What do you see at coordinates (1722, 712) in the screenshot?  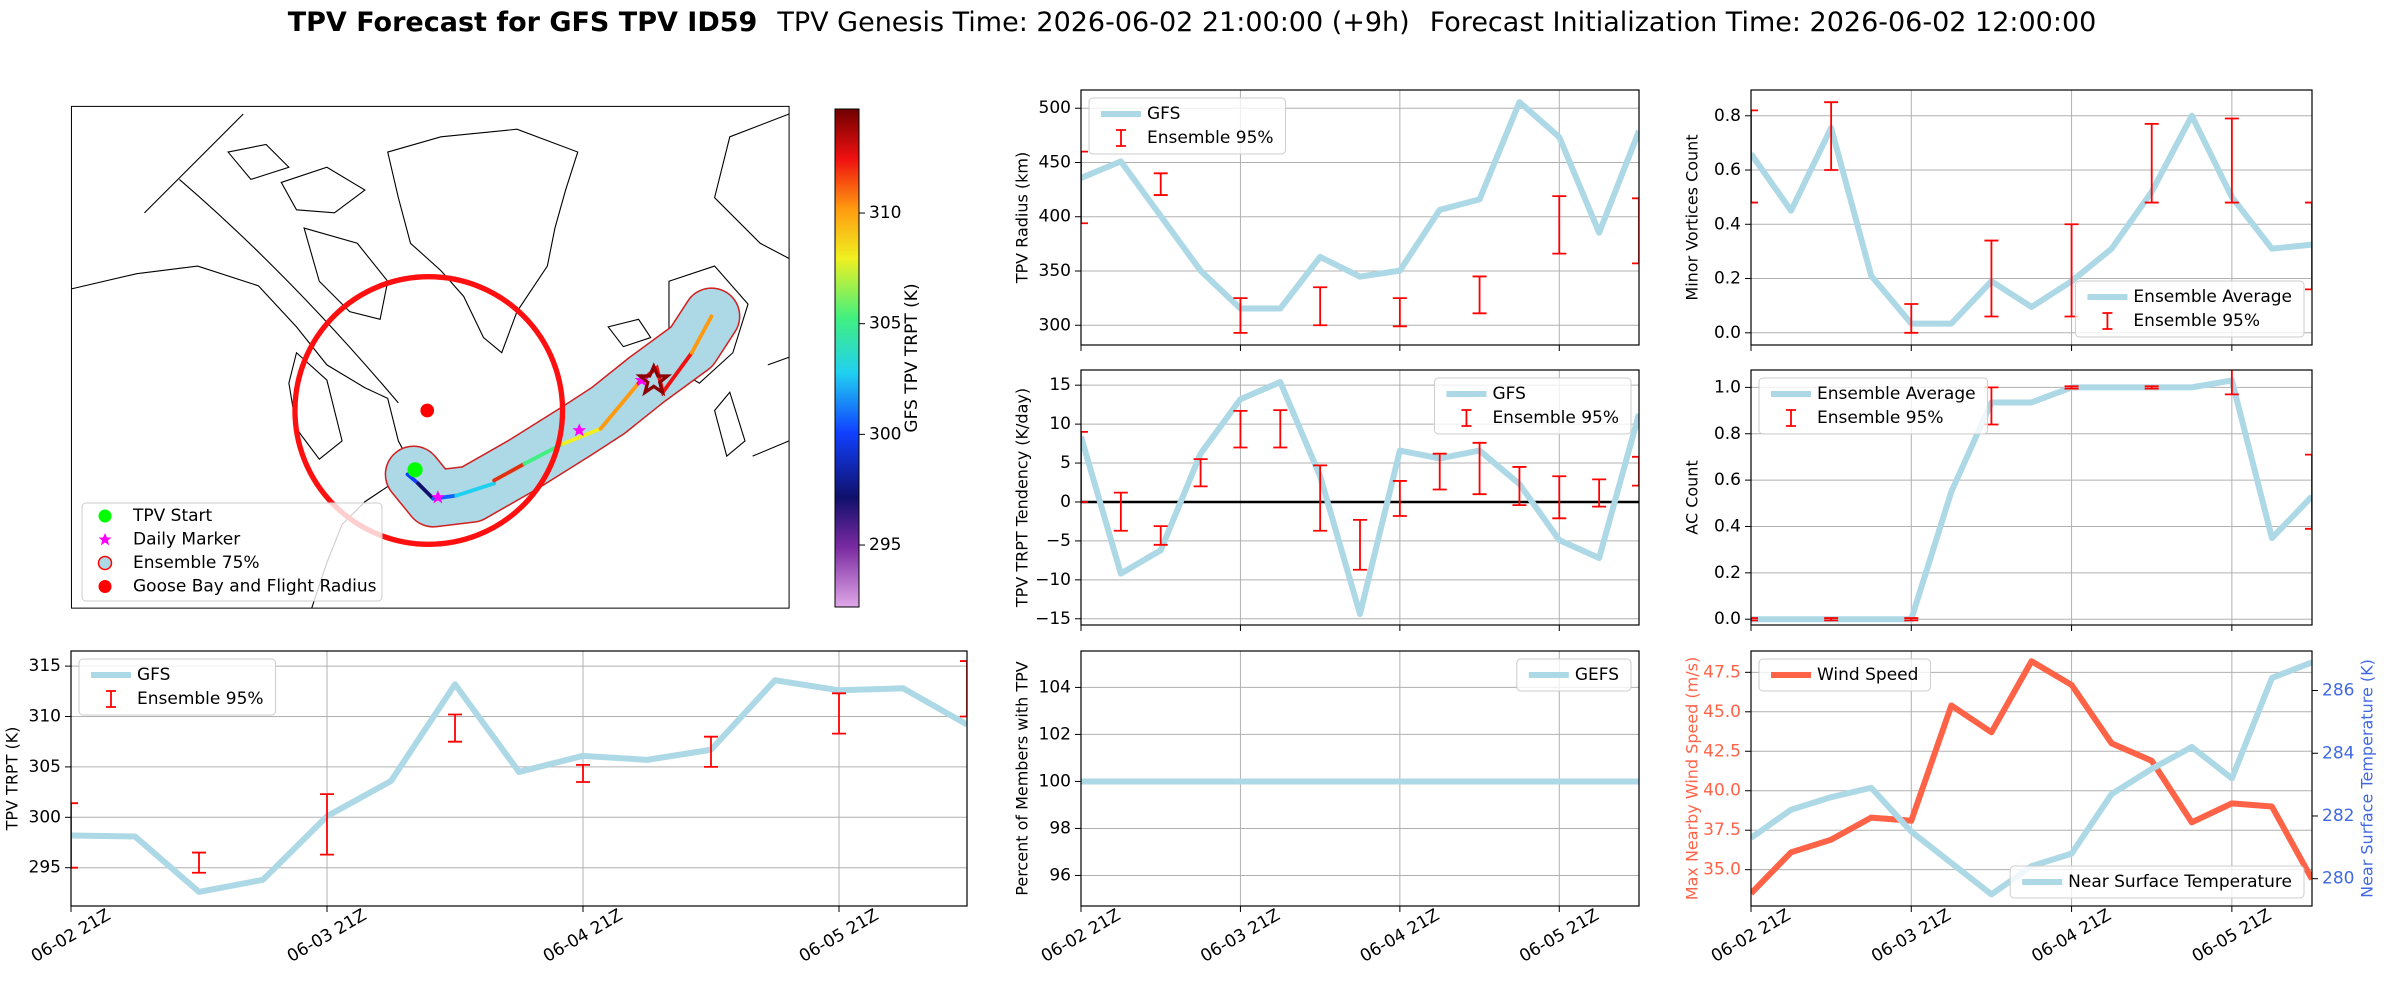 I see `y-tick-label: 45.0` at bounding box center [1722, 712].